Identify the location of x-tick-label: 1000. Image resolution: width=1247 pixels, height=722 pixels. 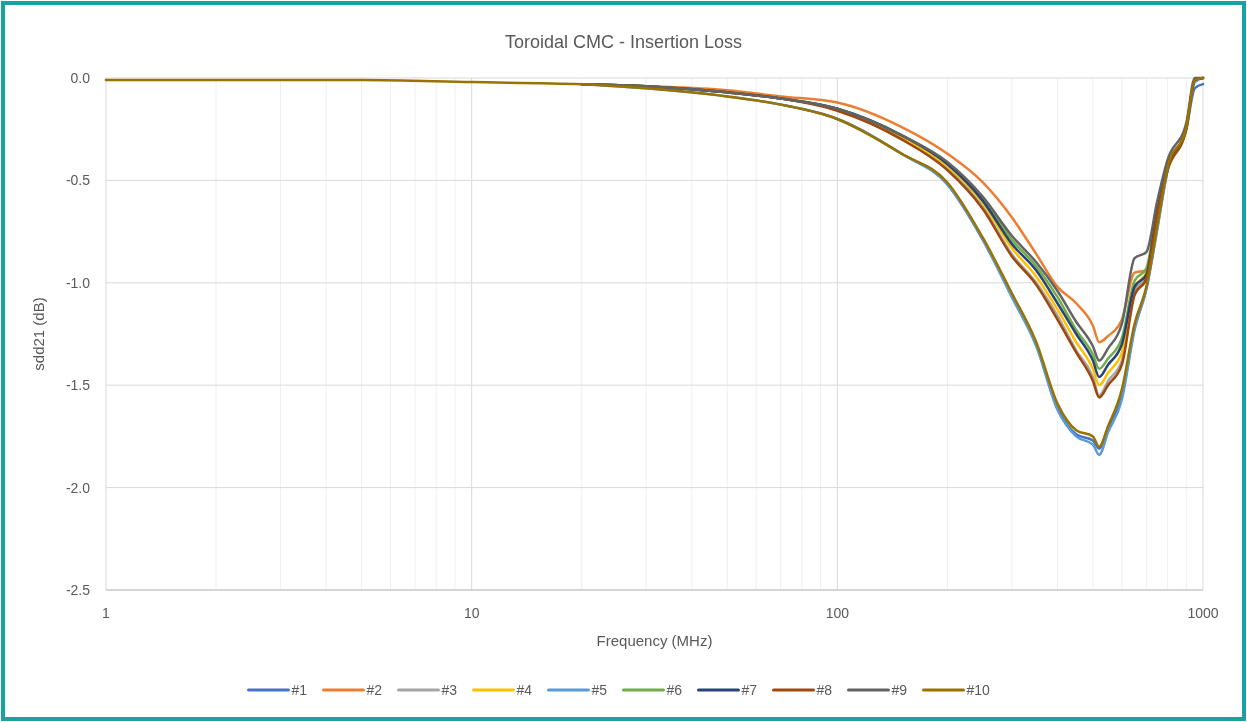
(1203, 613).